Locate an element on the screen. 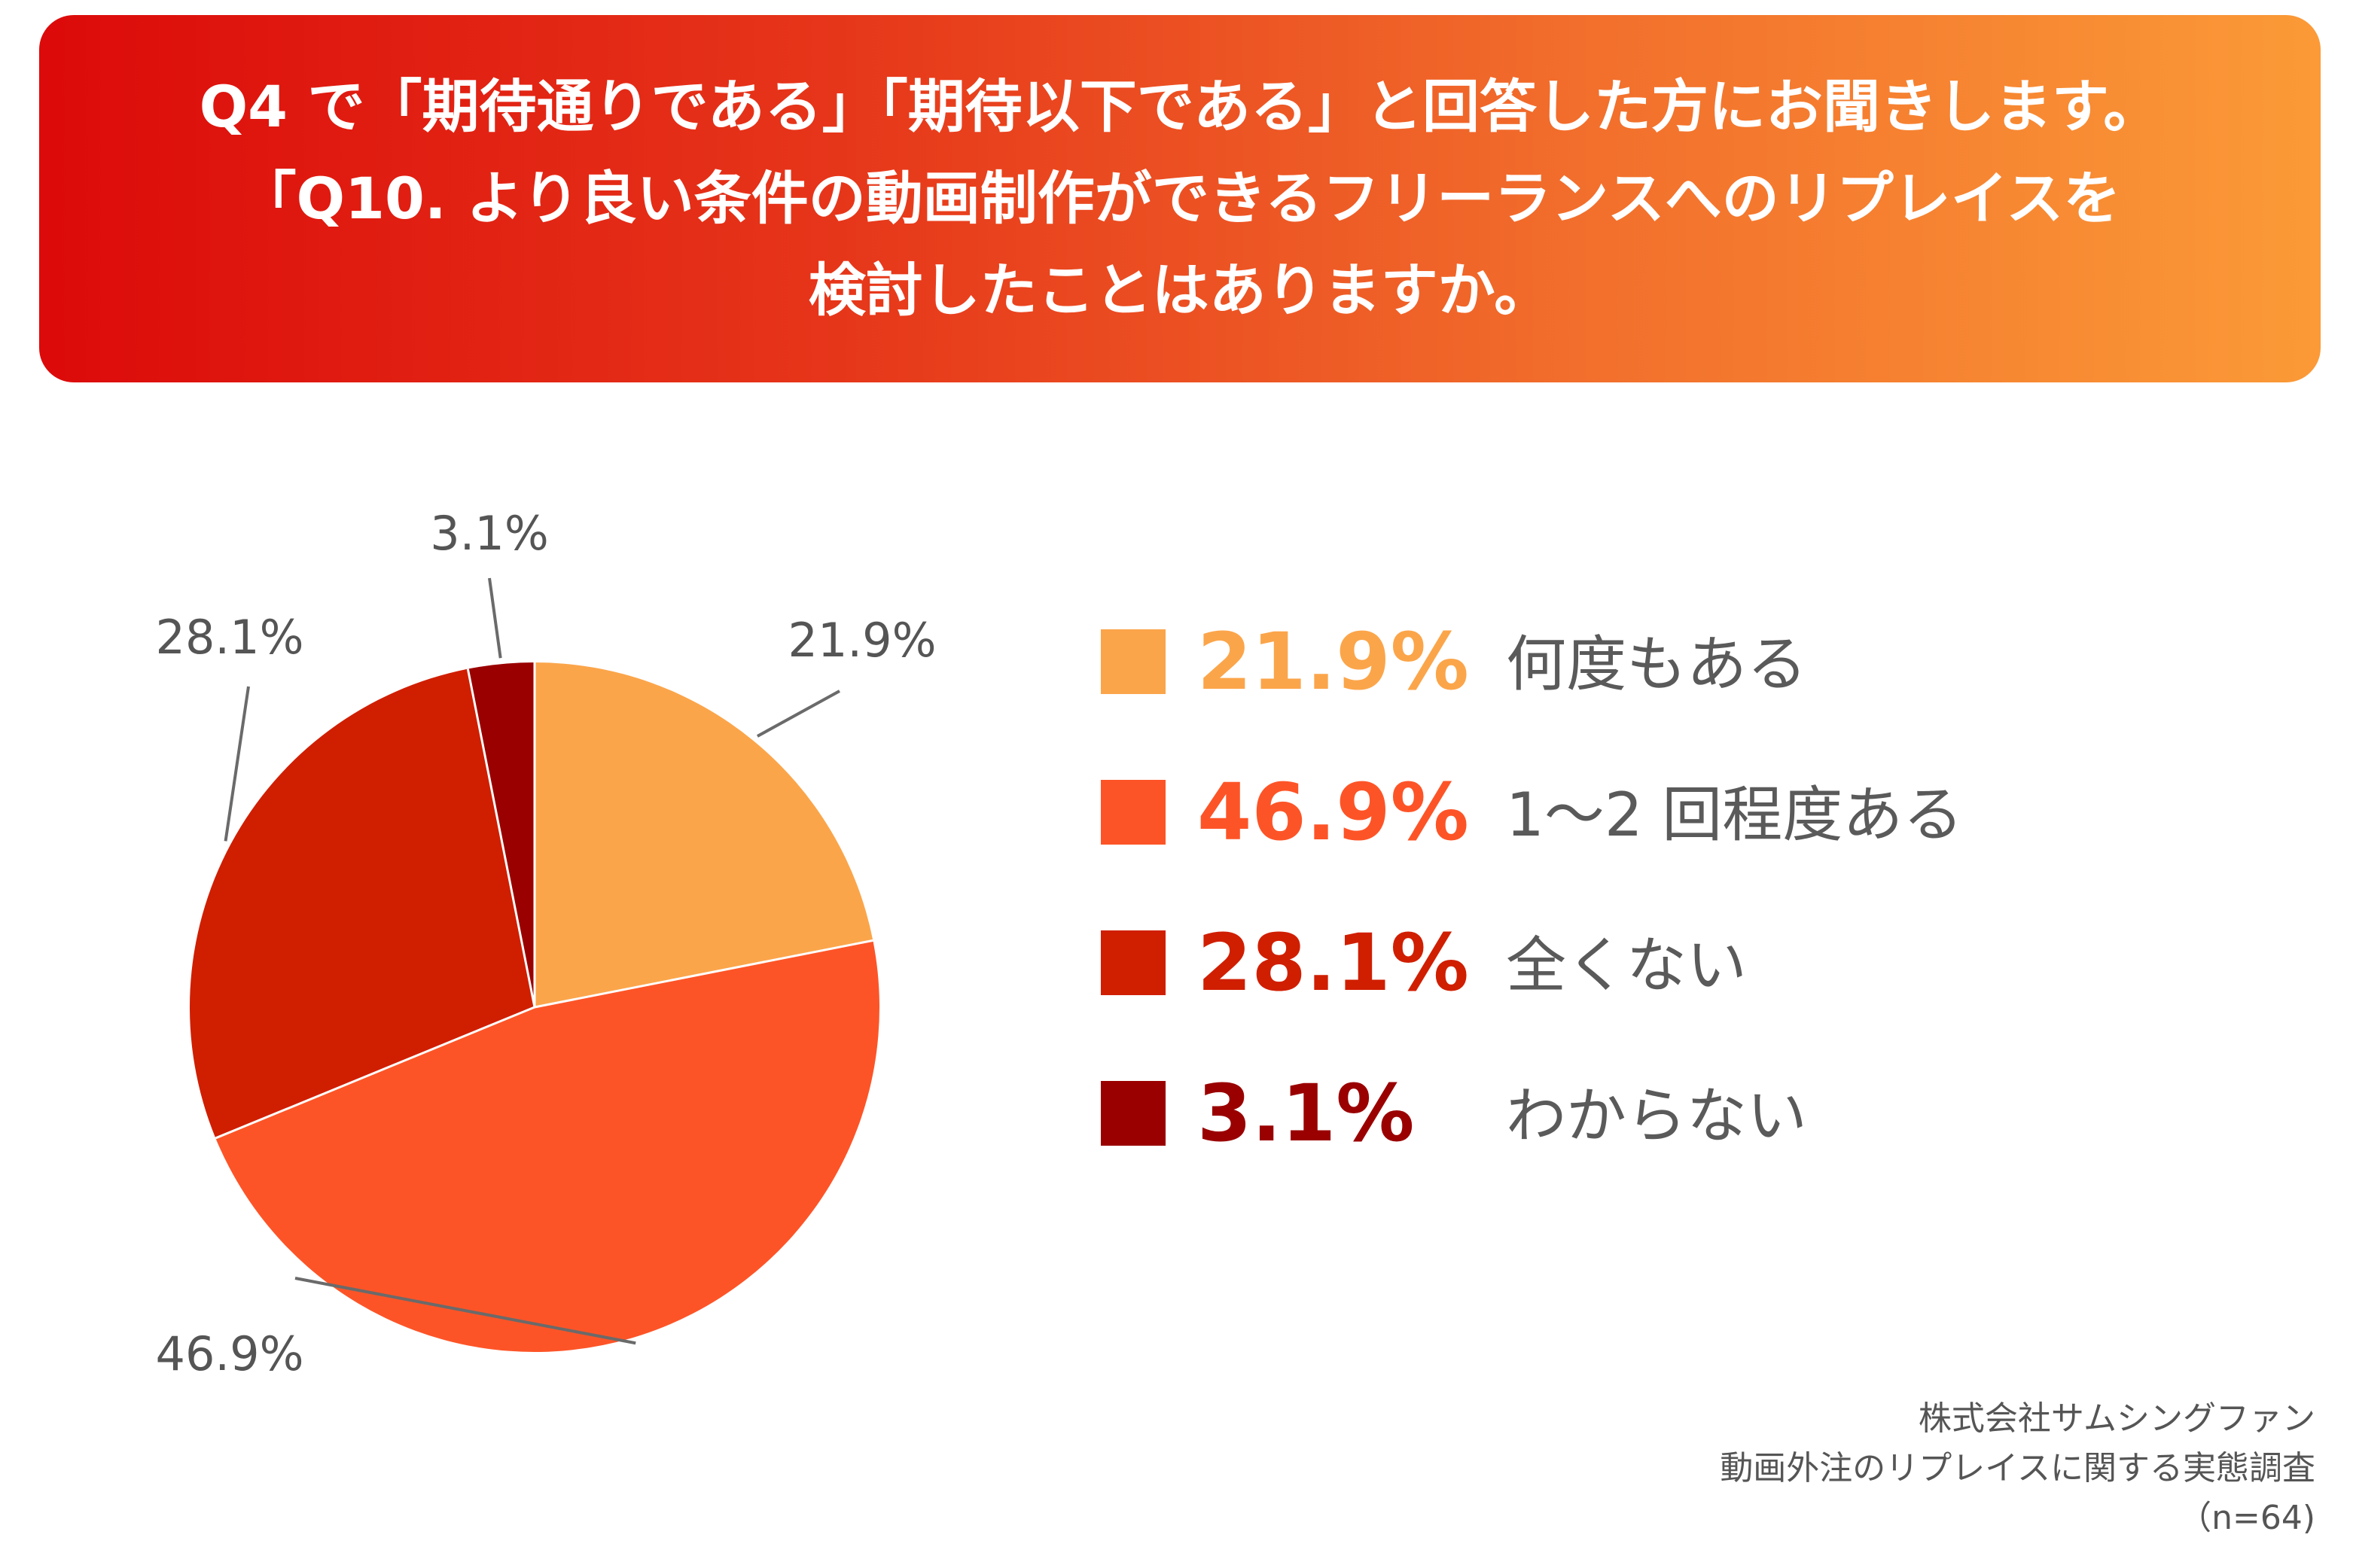 Image resolution: width=2353 pixels, height=1568 pixels. pie-slices is located at coordinates (535, 1007).